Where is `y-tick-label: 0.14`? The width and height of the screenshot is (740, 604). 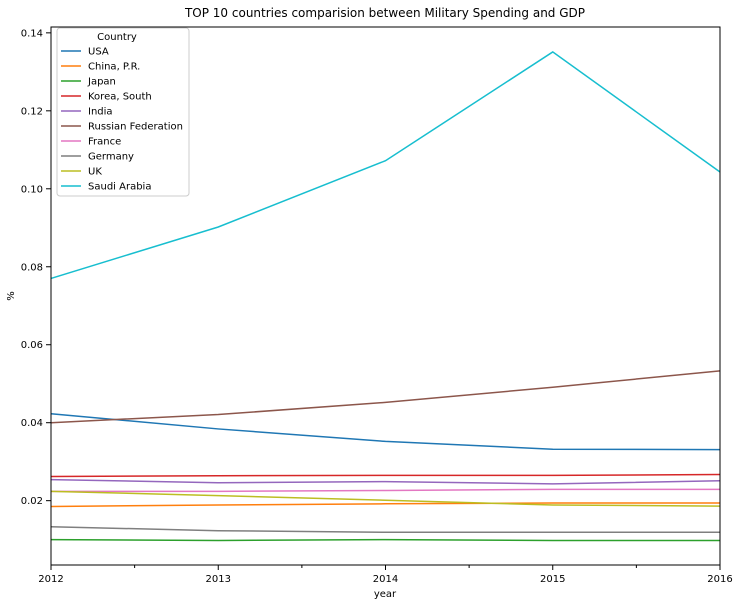 y-tick-label: 0.14 is located at coordinates (32, 33).